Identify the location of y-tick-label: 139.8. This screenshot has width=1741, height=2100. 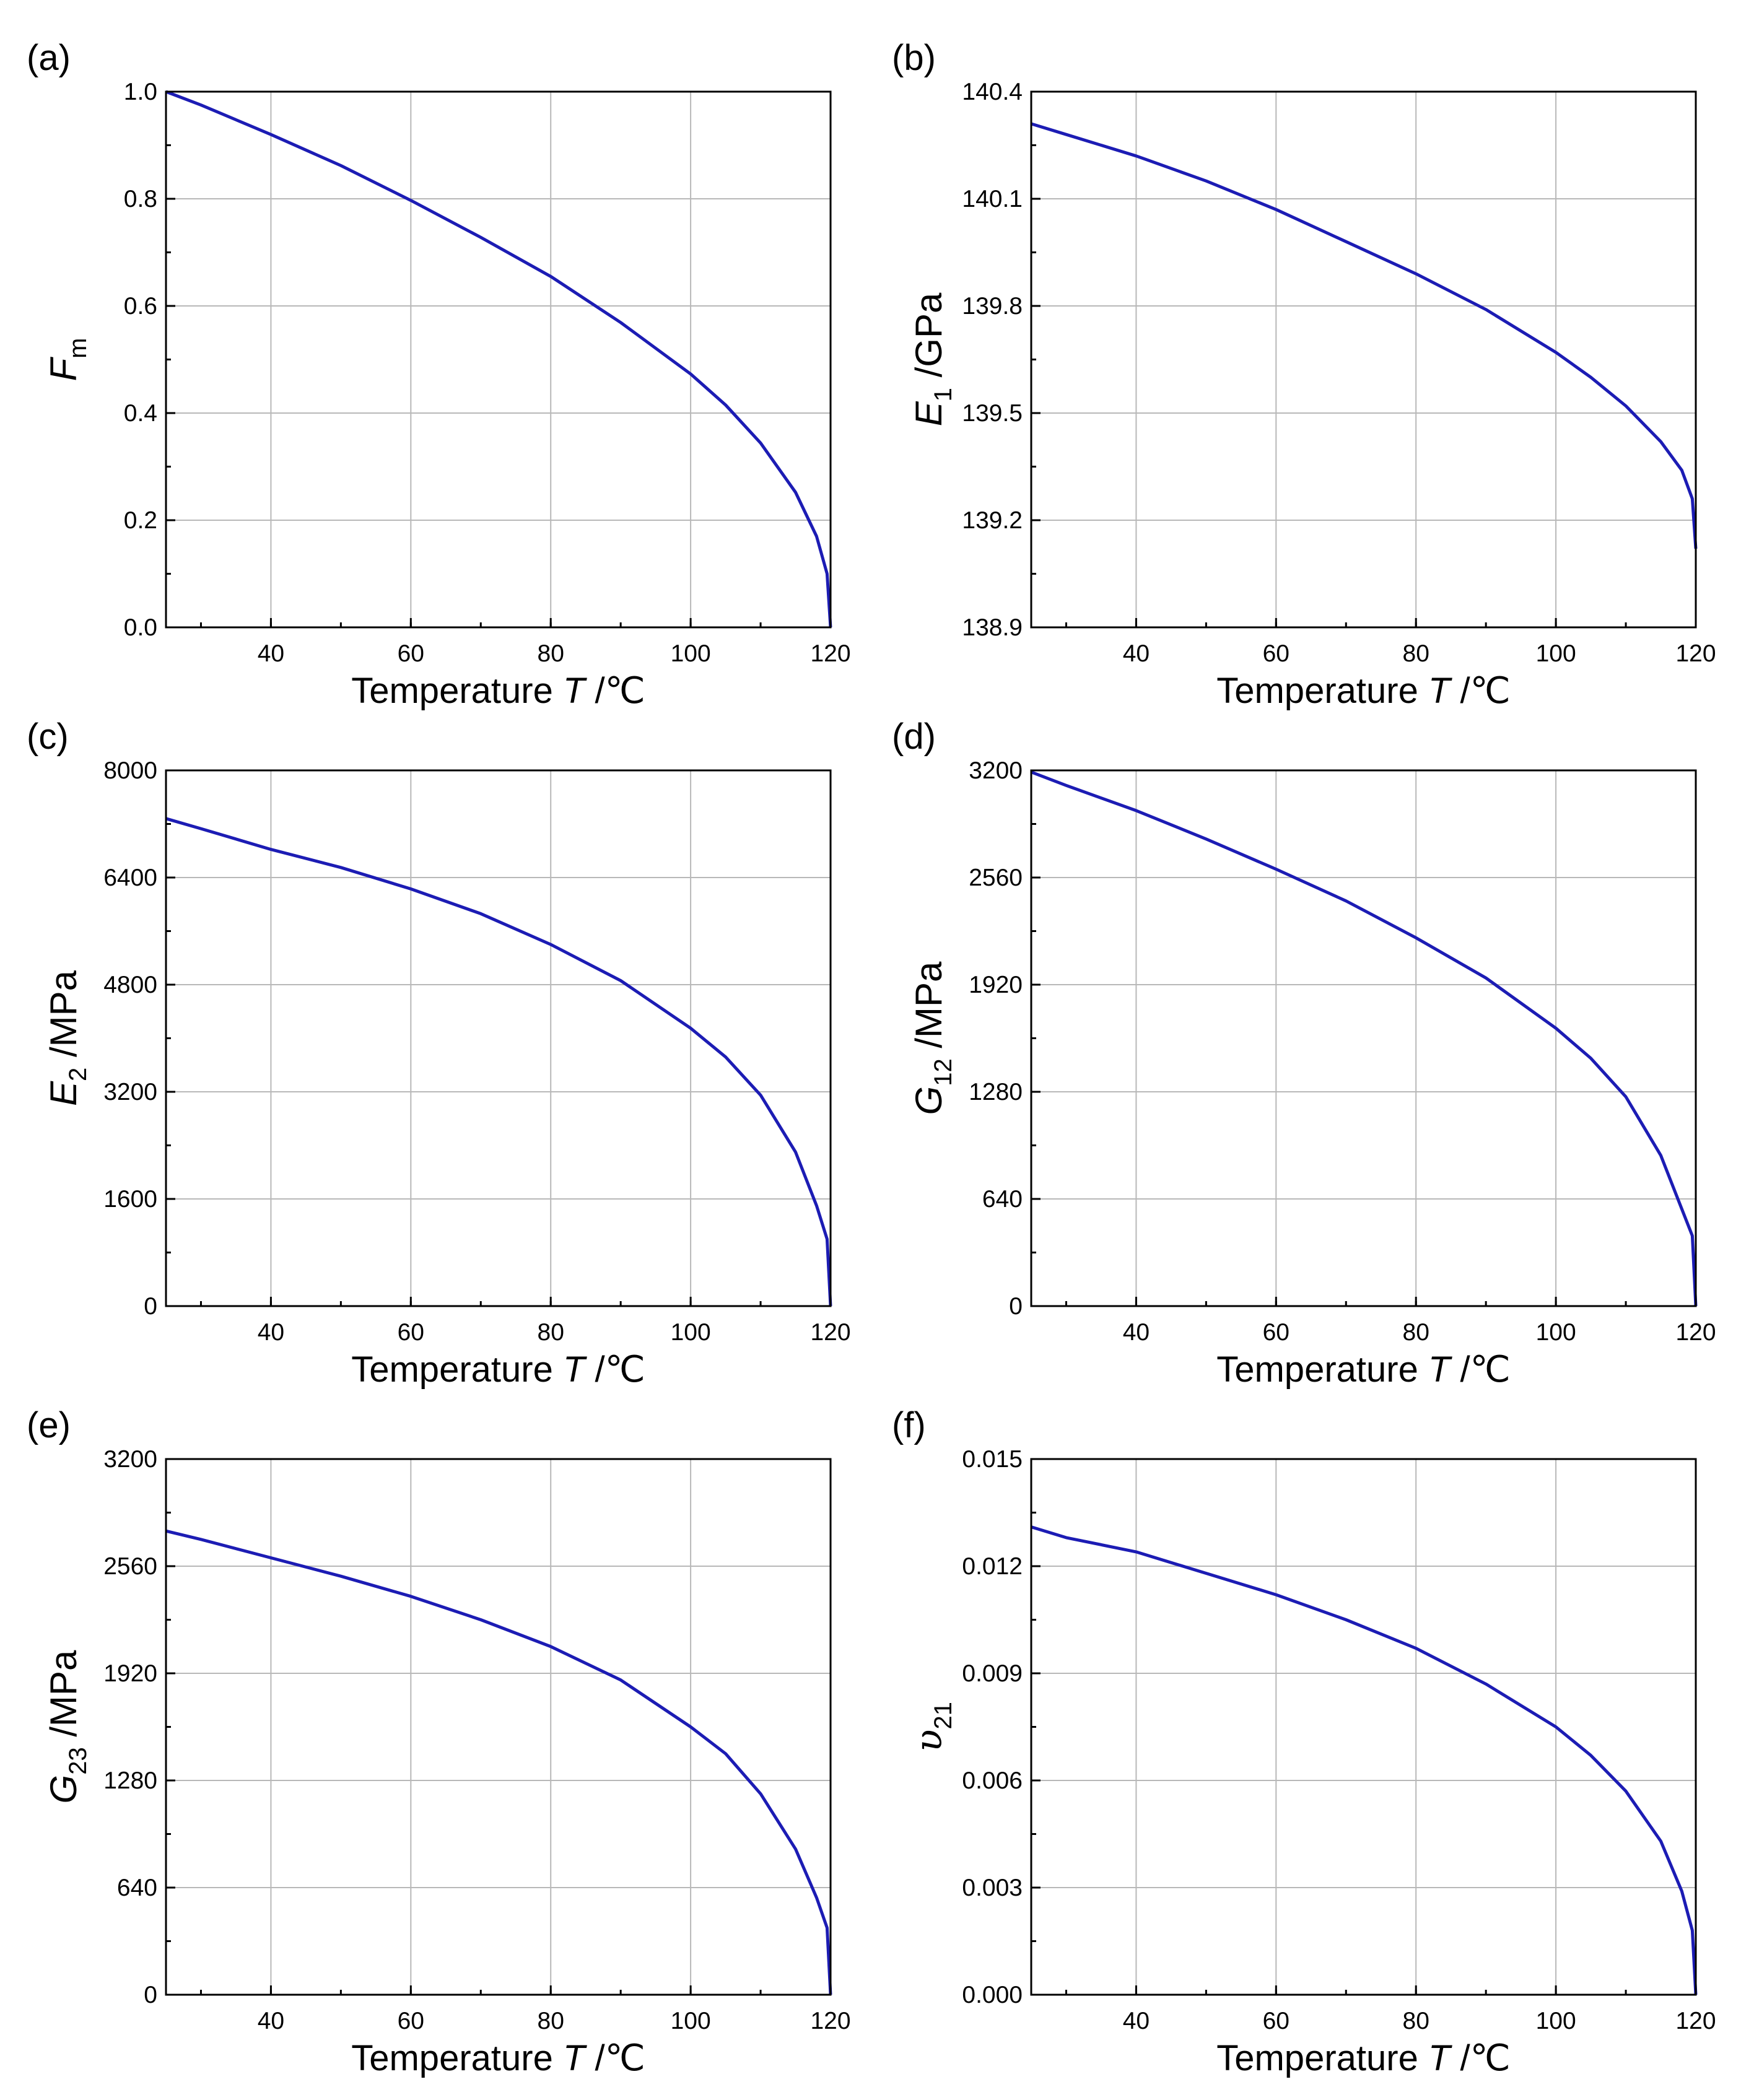
(992, 306).